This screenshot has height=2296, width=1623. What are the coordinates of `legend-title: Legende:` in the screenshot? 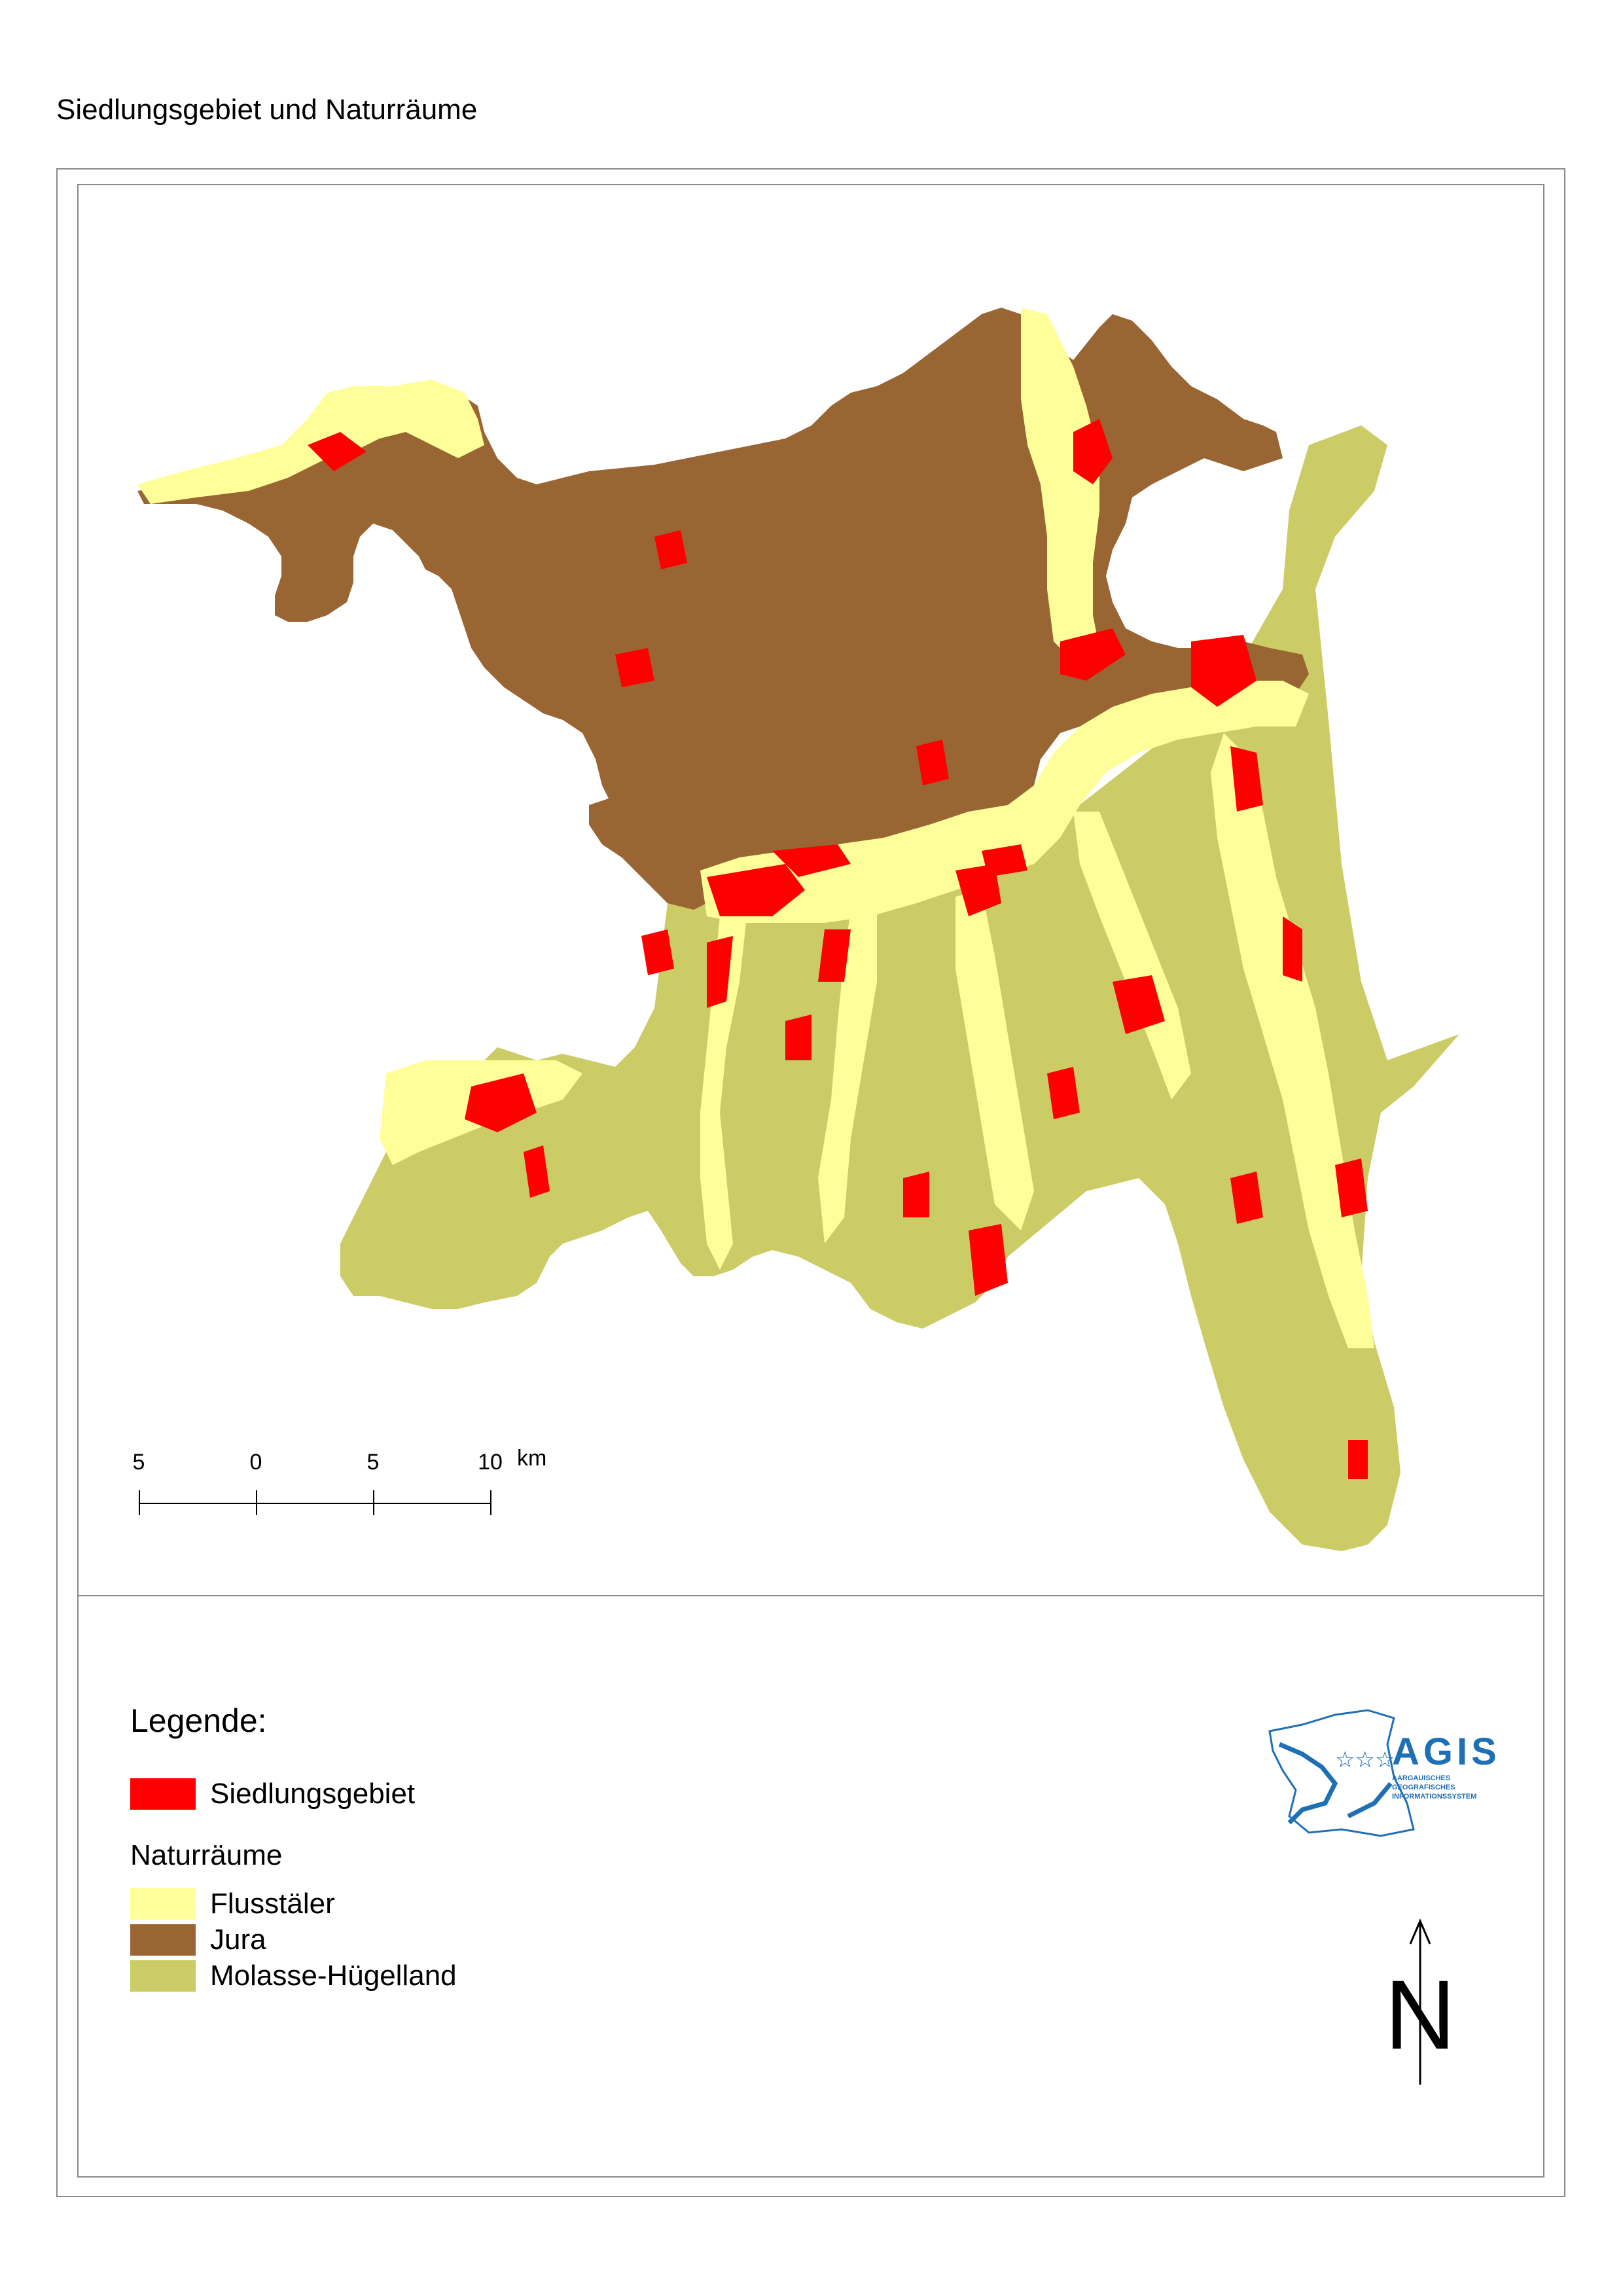 It's located at (199, 1720).